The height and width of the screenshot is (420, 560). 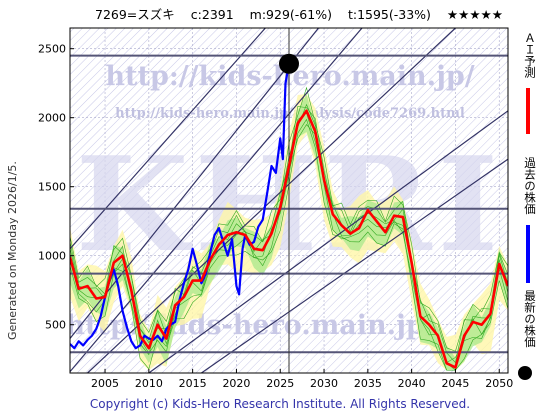 What do you see at coordinates (534, 220) in the screenshot?
I see `legend-past-price: 過去の株価` at bounding box center [534, 220].